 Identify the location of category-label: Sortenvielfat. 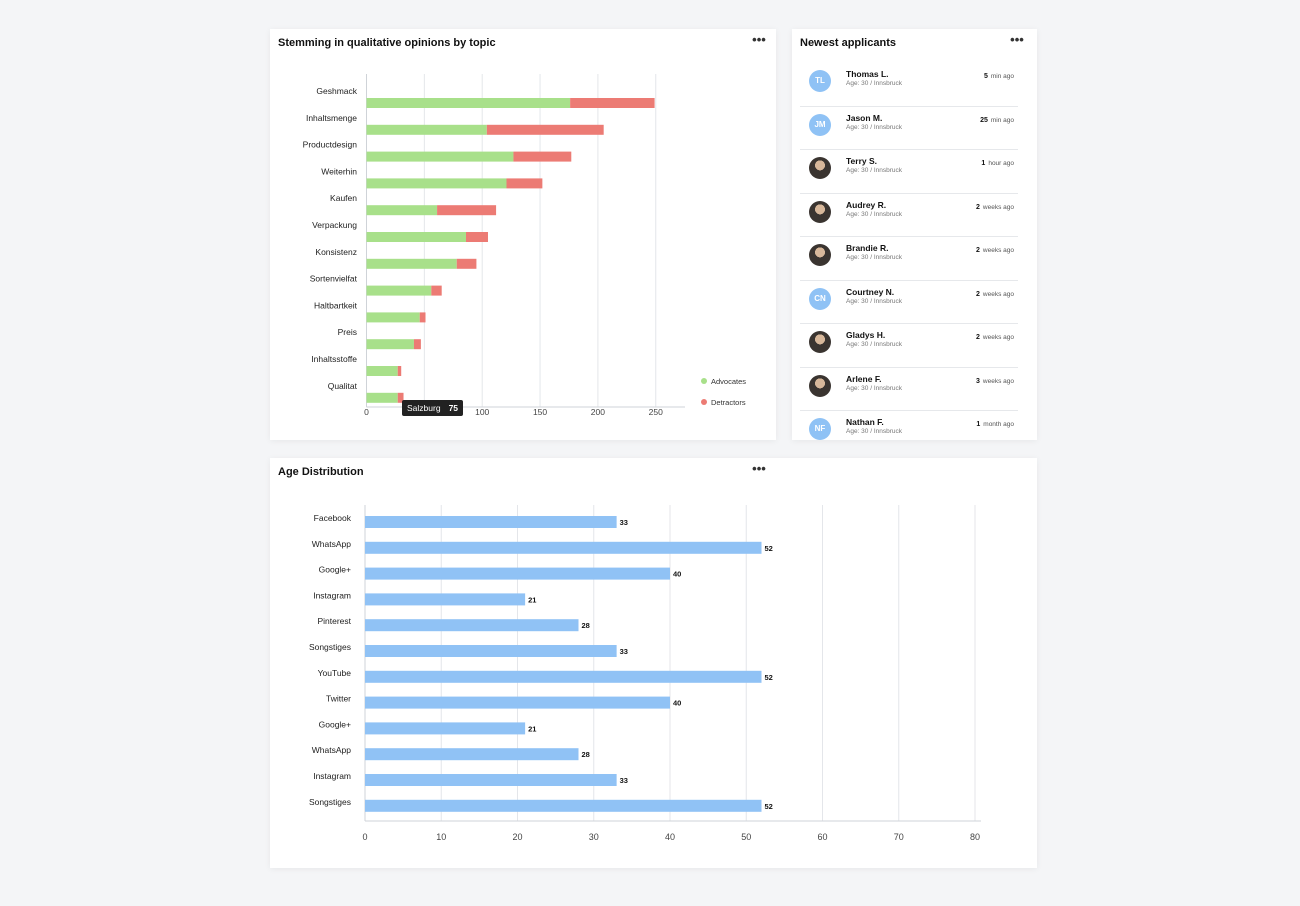
(334, 279).